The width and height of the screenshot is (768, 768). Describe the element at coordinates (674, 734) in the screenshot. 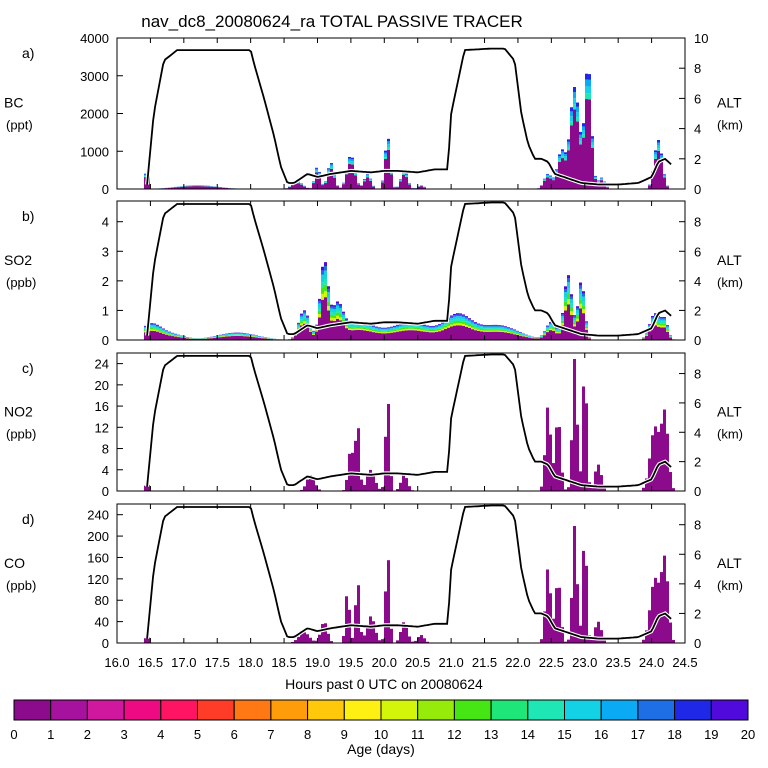

I see `colorbar-tick-label: 18` at that location.